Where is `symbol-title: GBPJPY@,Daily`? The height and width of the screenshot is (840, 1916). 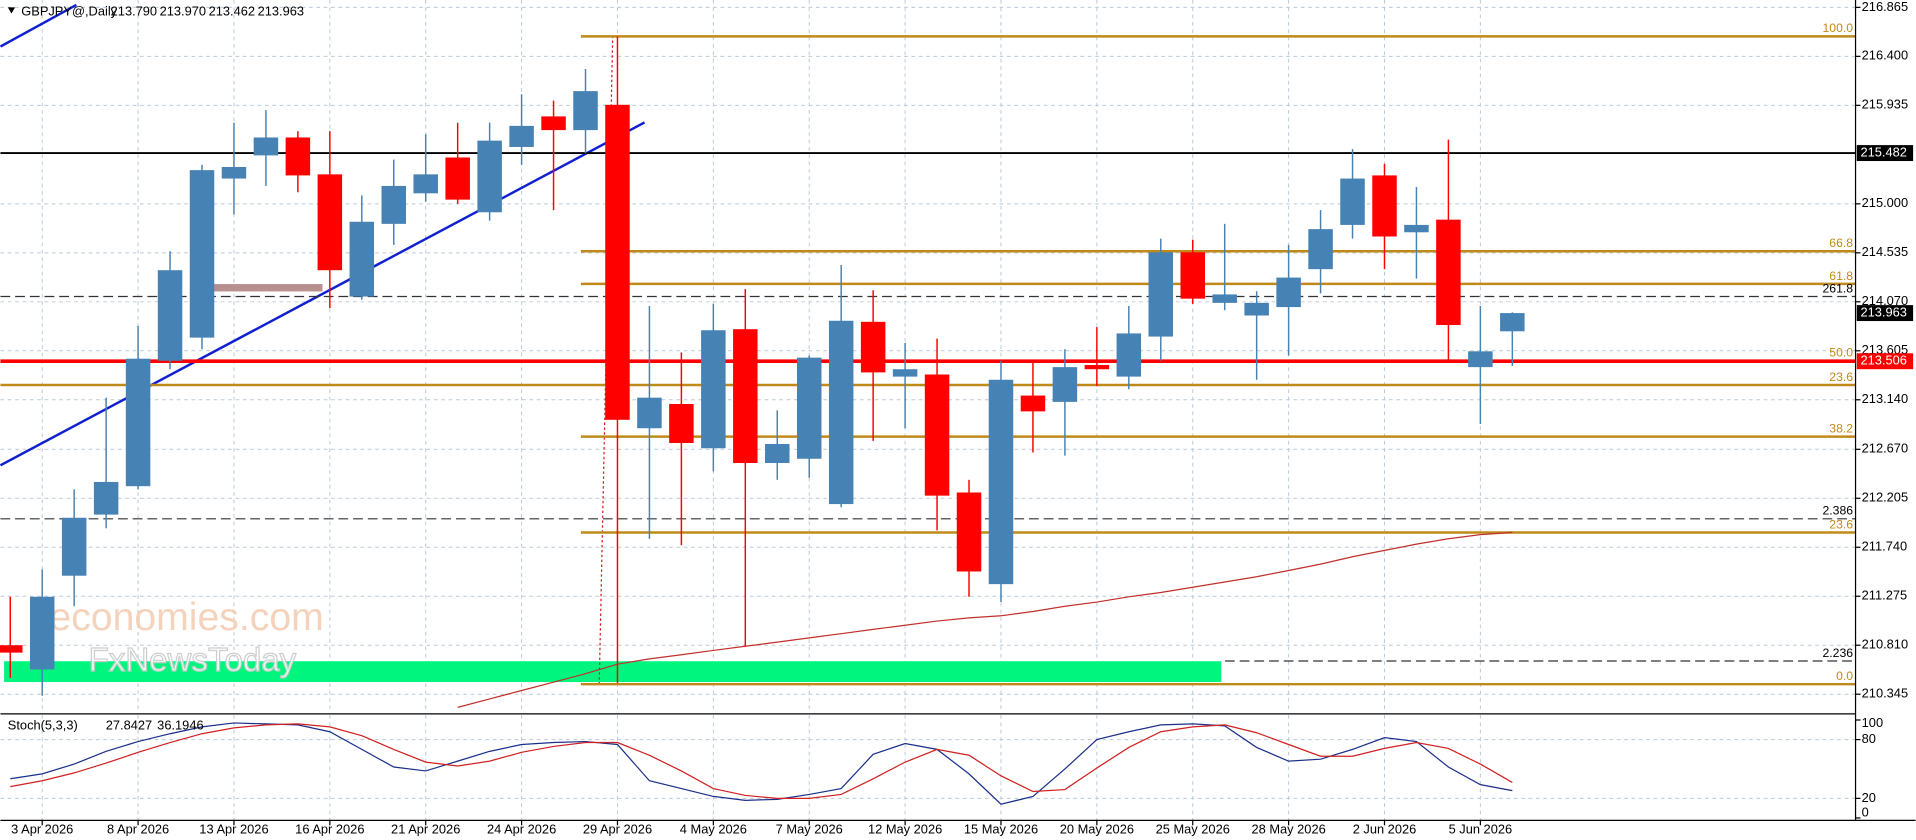
symbol-title: GBPJPY@,Daily is located at coordinates (69, 11).